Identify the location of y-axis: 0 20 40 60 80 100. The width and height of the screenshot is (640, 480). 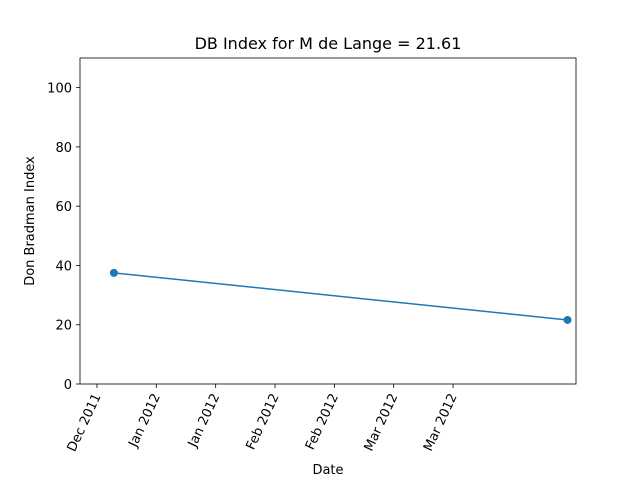
(63, 237).